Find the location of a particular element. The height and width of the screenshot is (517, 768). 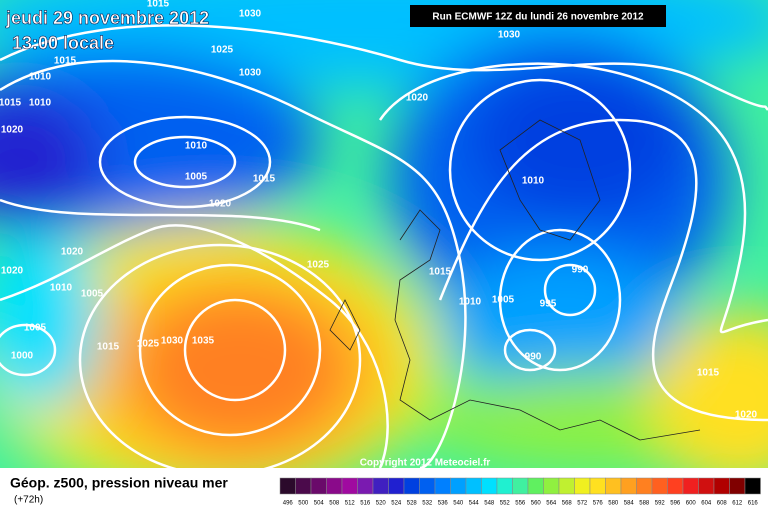

scale-label: 500 is located at coordinates (303, 504).